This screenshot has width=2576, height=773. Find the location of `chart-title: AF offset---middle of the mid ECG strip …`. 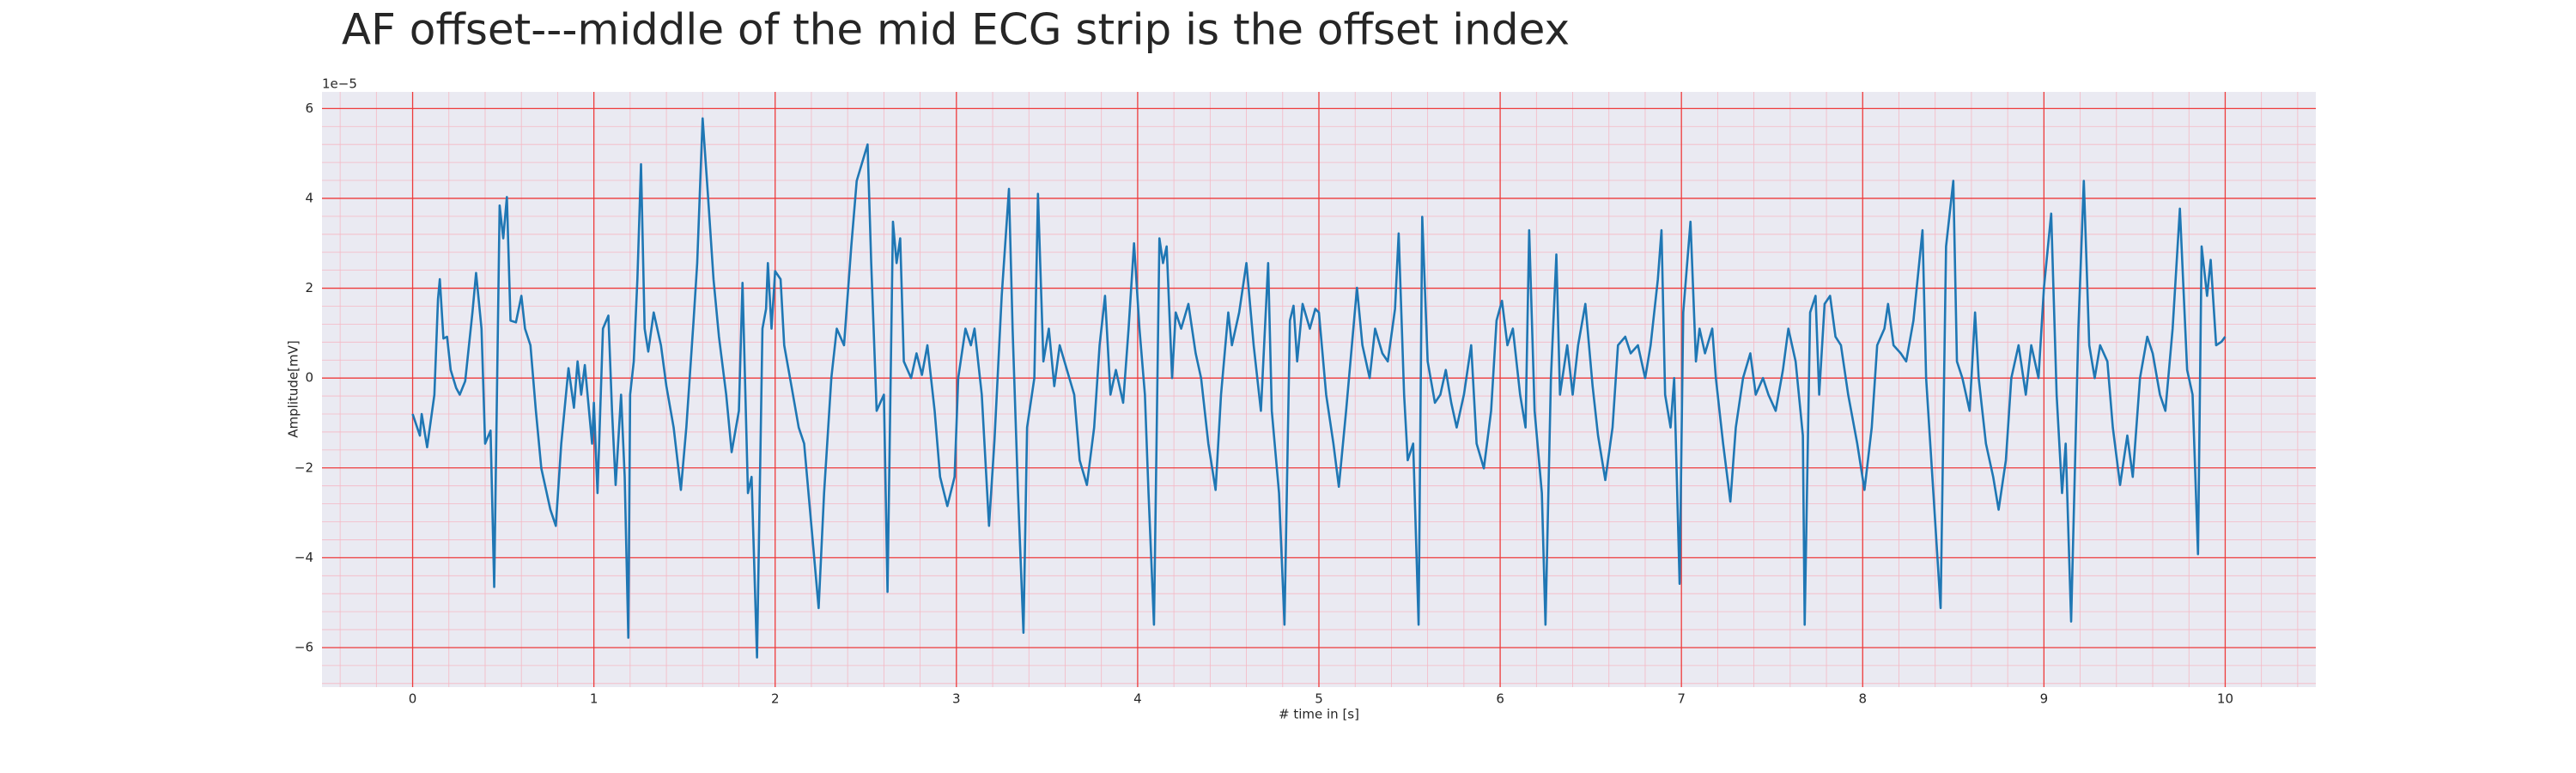

chart-title: AF offset---middle of the mid ECG strip … is located at coordinates (956, 30).